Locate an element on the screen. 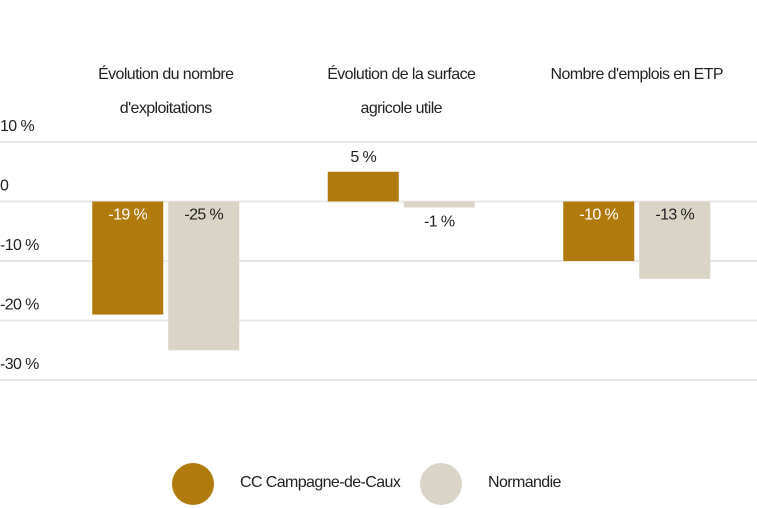 The width and height of the screenshot is (757, 508). value-label: -25 % is located at coordinates (203, 215).